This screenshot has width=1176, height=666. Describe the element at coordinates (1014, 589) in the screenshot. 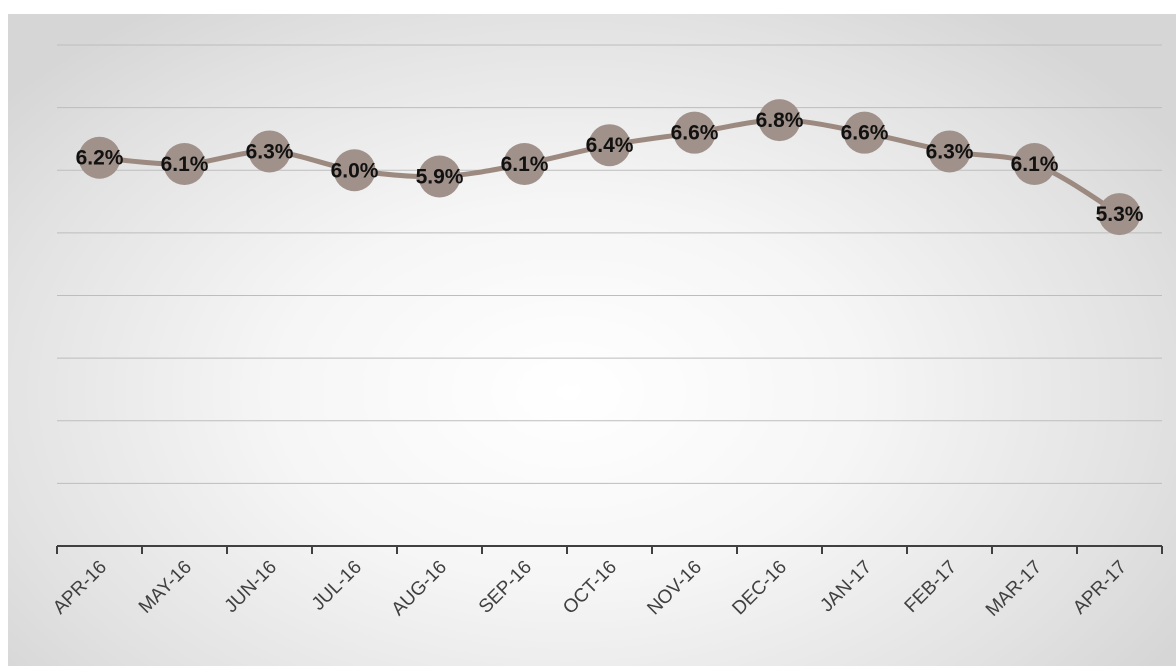

I see `x-tick-label: MAR-17` at that location.